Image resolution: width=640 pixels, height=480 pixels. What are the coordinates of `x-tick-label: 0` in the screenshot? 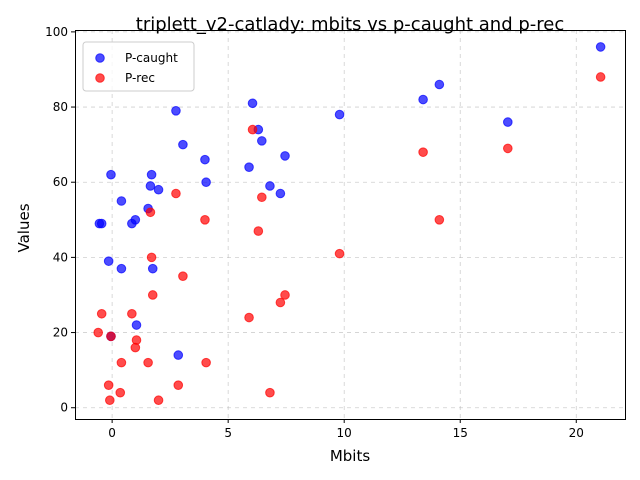 It's located at (112, 433).